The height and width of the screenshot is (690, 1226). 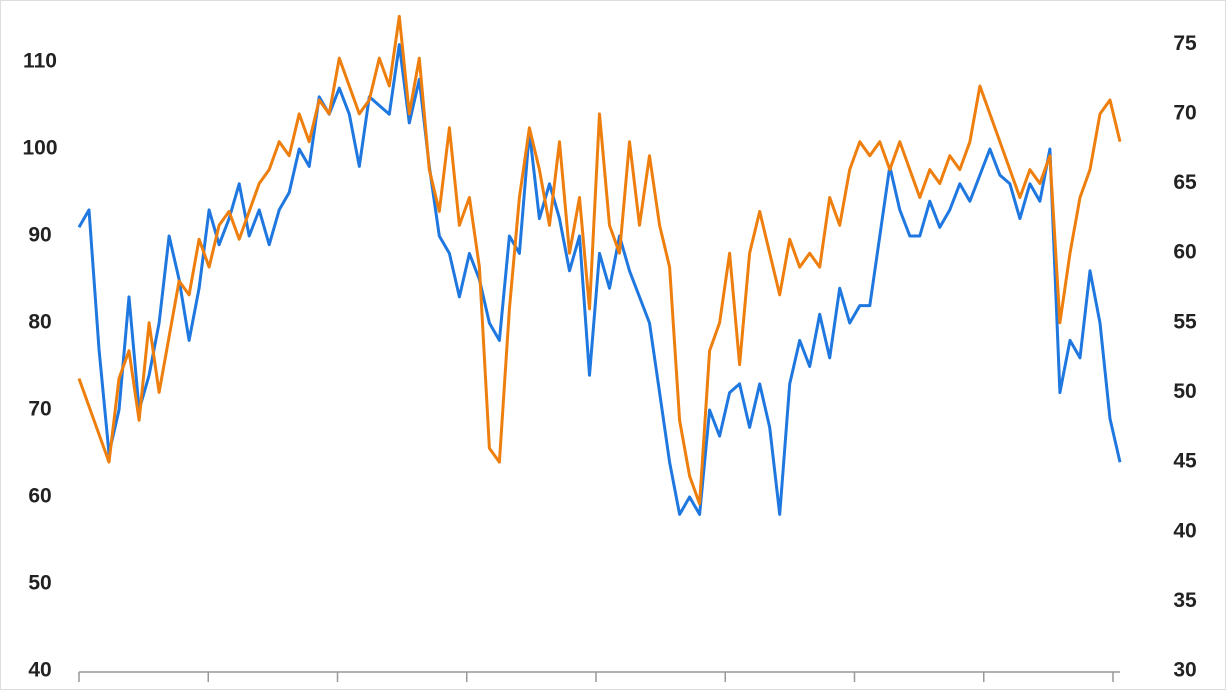 I want to click on y2-tick-label: 50, so click(x=1184, y=391).